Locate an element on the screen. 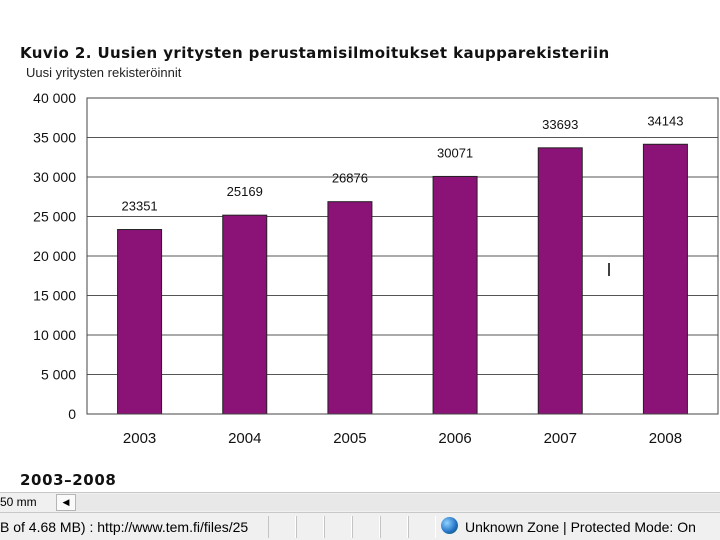 The width and height of the screenshot is (720, 540). data-label: 26876 is located at coordinates (350, 178).